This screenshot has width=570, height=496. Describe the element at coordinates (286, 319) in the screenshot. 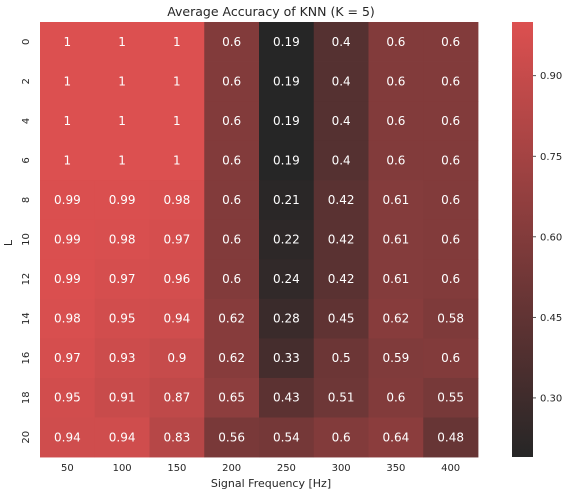

I see `cell-value-label: 0.28` at that location.